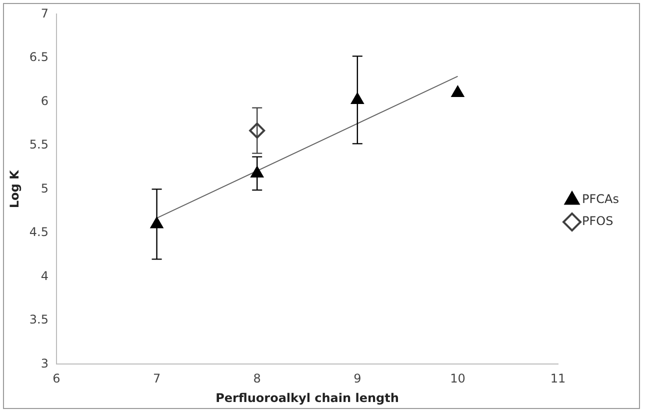 This screenshot has width=645, height=414. Describe the element at coordinates (44, 188) in the screenshot. I see `y-tick-label: 5` at that location.